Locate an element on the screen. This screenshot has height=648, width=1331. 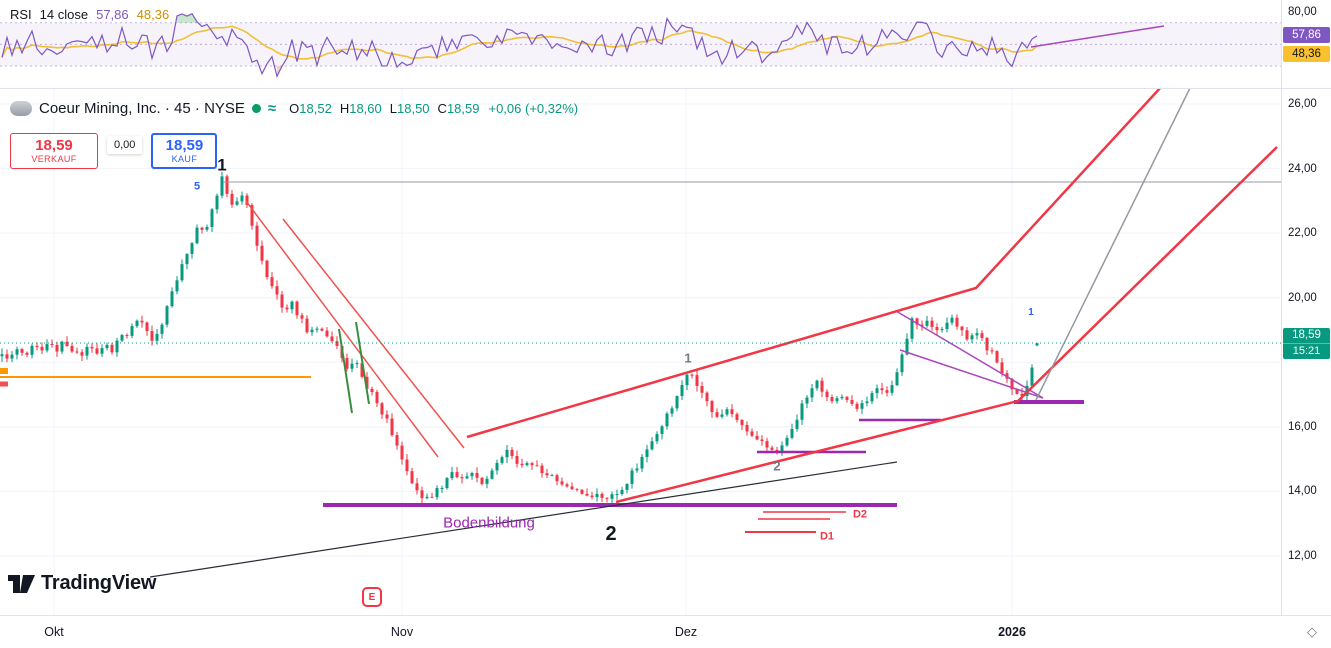
time-axis-label: 2026 is located at coordinates (1012, 632).